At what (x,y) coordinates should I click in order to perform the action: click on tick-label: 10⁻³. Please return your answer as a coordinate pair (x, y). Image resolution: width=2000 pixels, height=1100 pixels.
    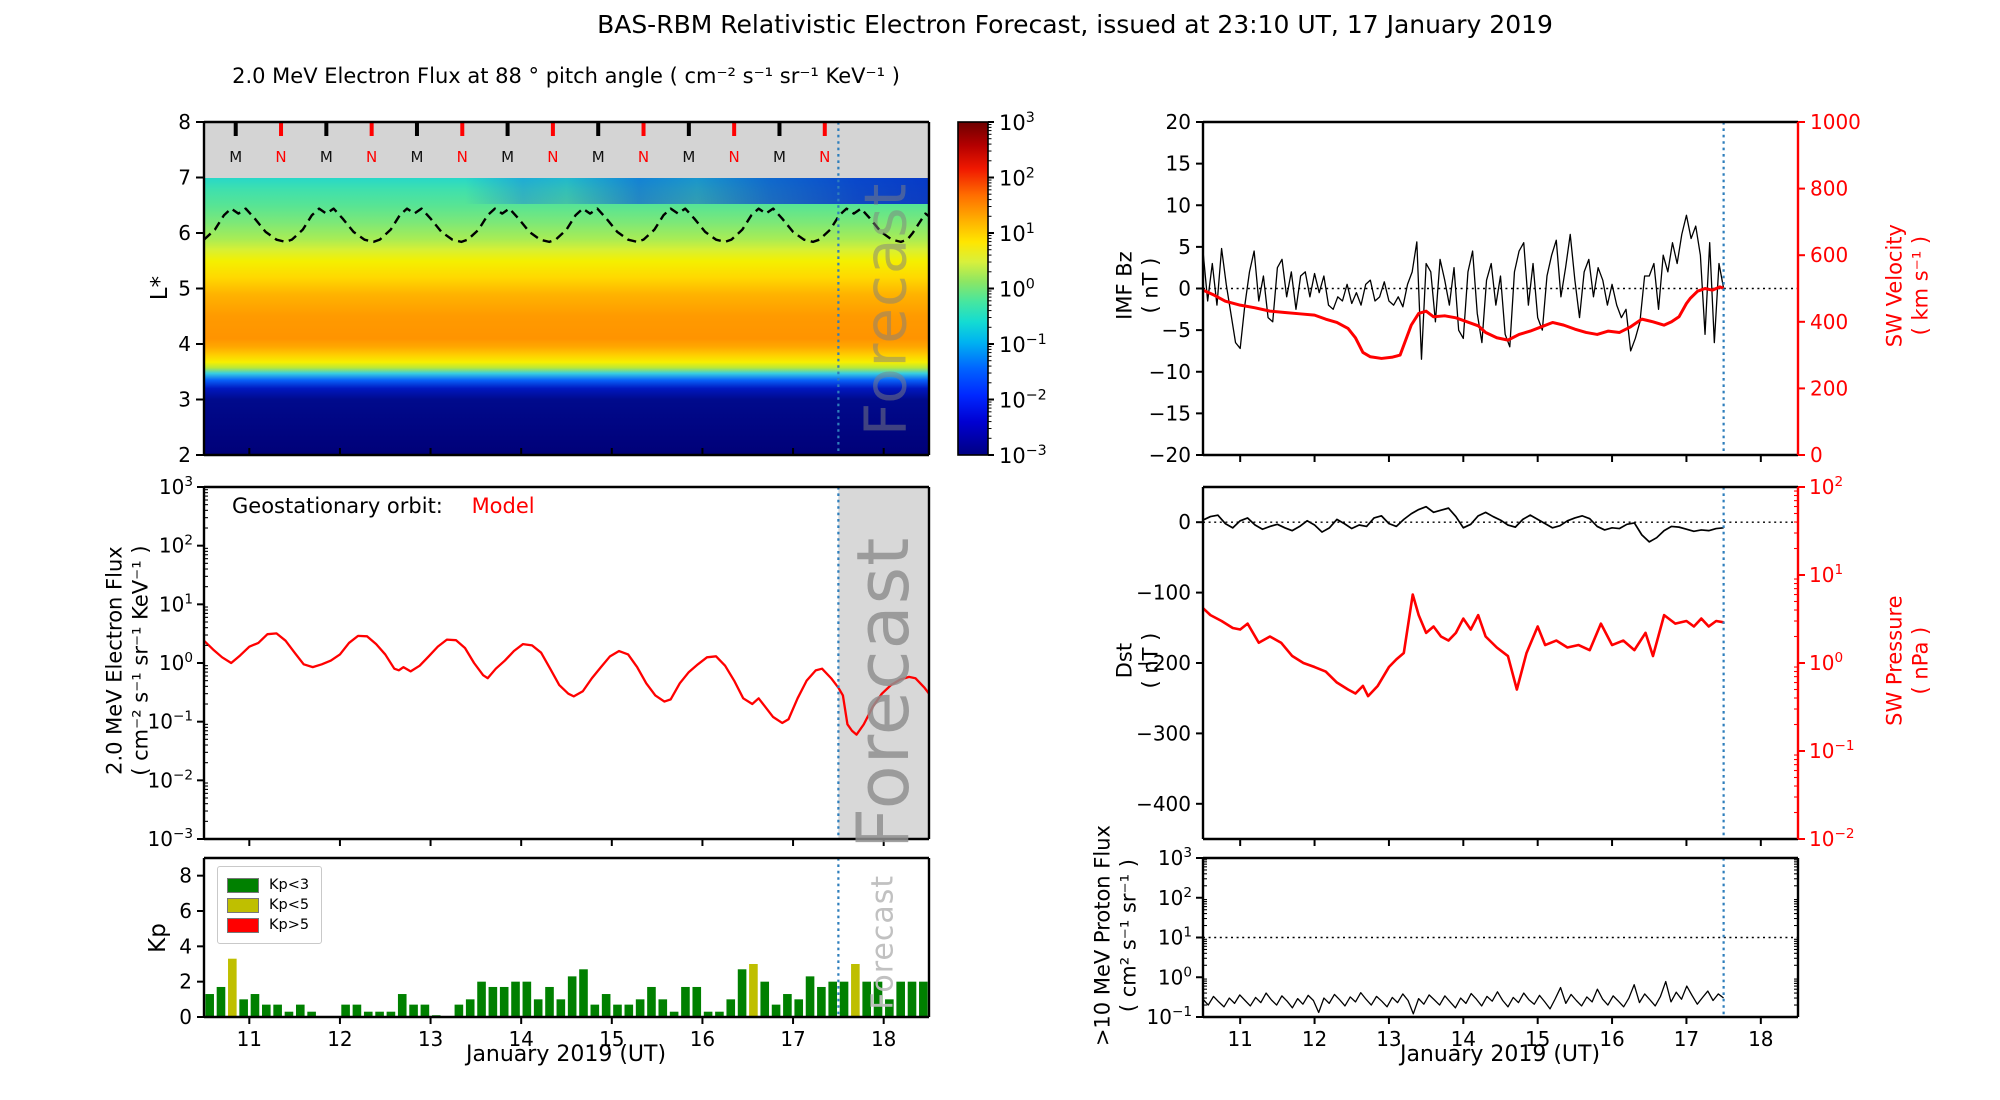
    Looking at the image, I should click on (1023, 455).